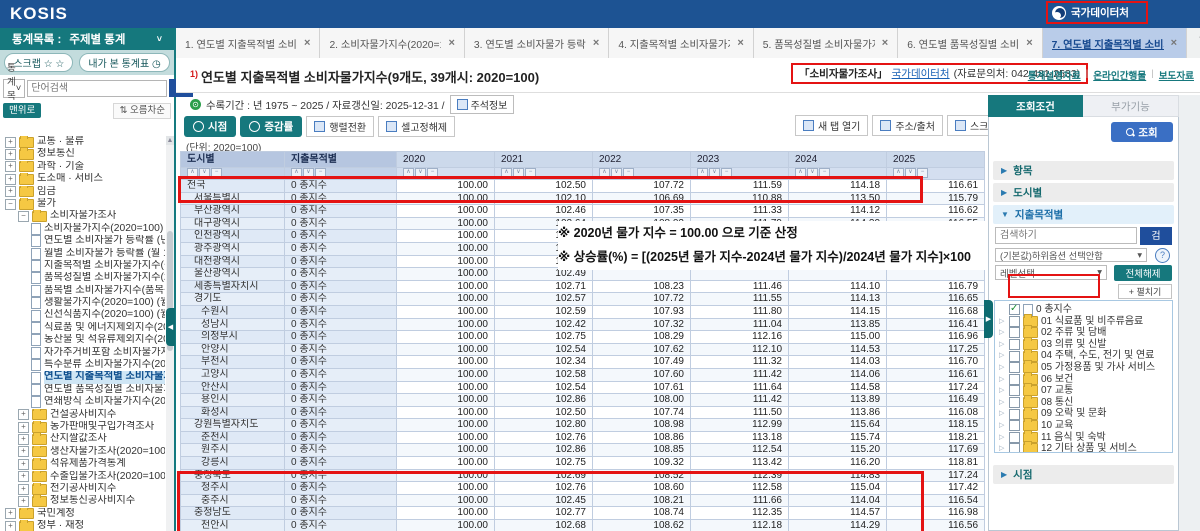 The height and width of the screenshot is (531, 1200). Describe the element at coordinates (271, 126) in the screenshot. I see `toolbar-button-증감률: 증감률` at that location.